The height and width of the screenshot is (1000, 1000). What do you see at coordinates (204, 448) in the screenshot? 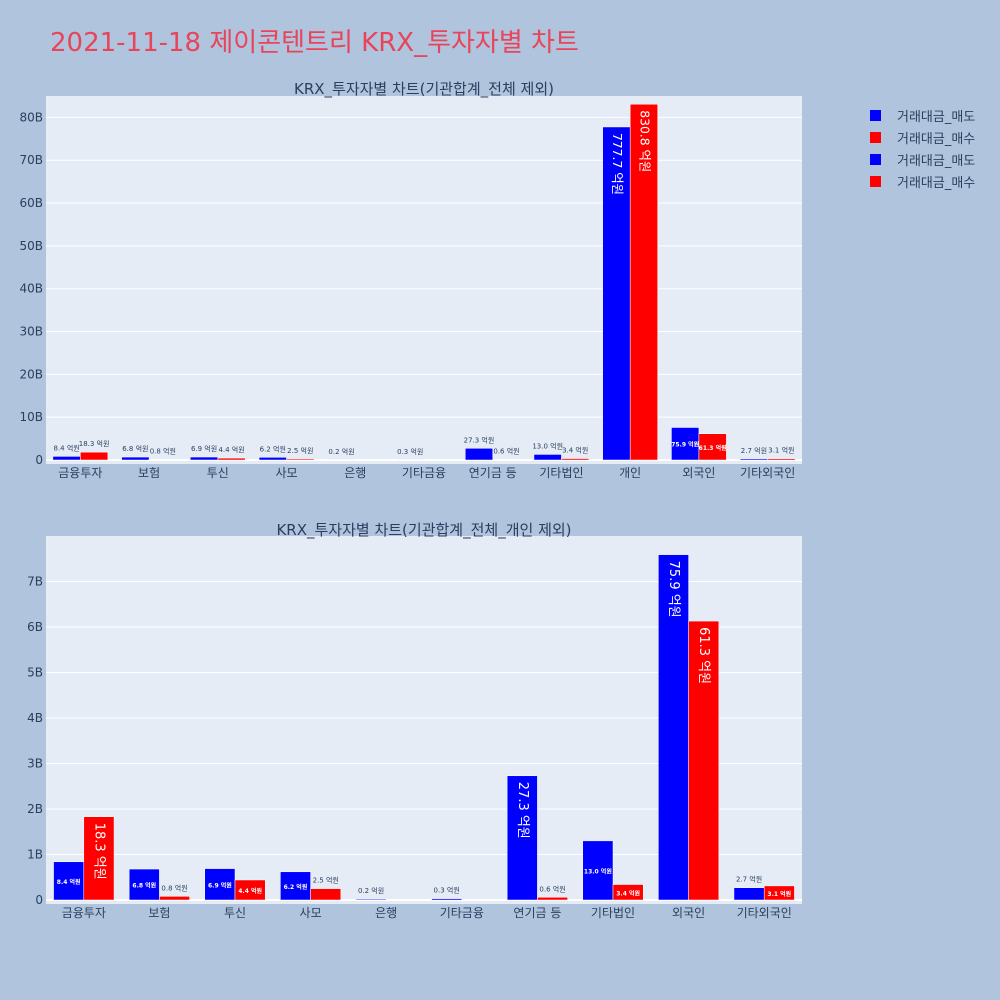
I see `data-label: 6.9 억원` at bounding box center [204, 448].